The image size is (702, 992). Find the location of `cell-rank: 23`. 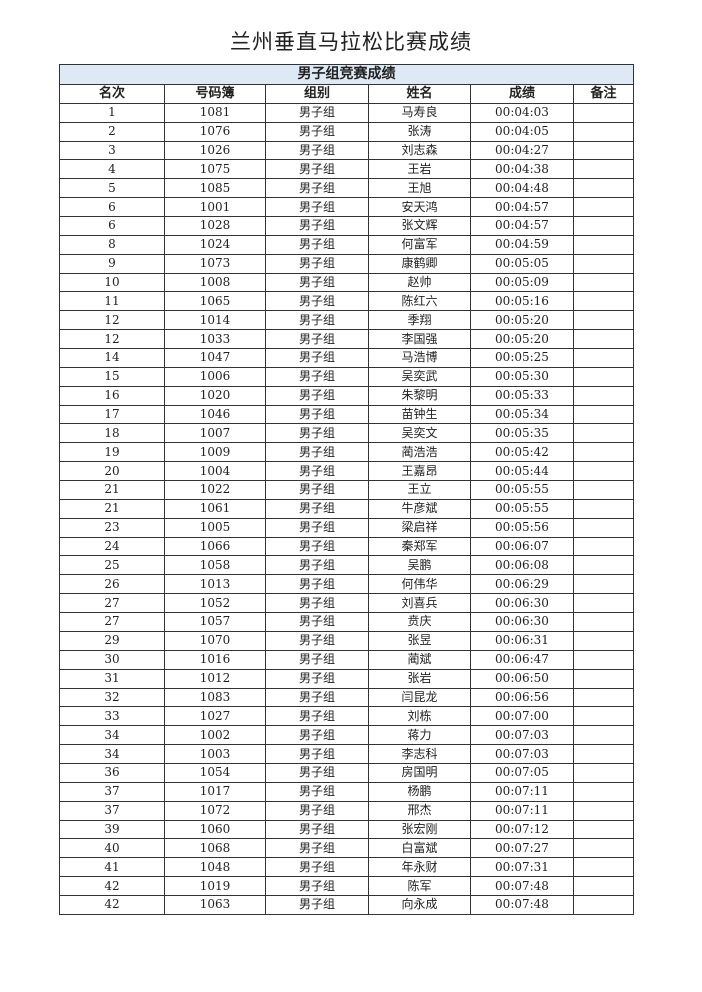

cell-rank: 23 is located at coordinates (112, 527).